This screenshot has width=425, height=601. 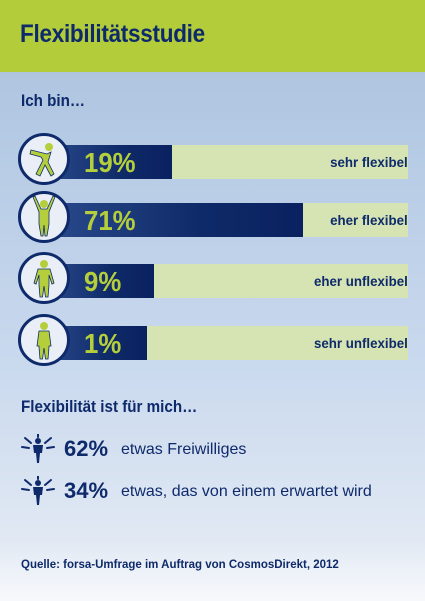 I want to click on category-label: sehr unflexibel, so click(x=361, y=343).